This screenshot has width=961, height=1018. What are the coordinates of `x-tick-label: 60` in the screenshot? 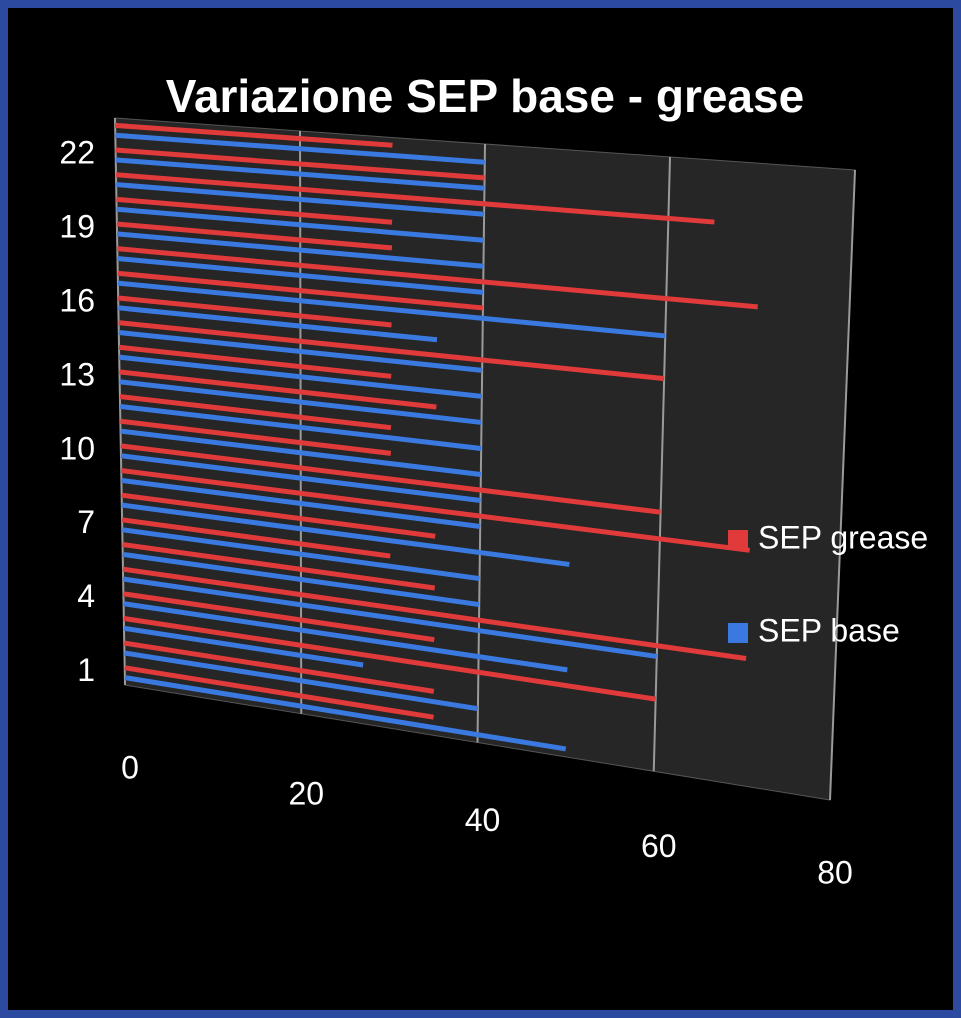 It's located at (659, 846).